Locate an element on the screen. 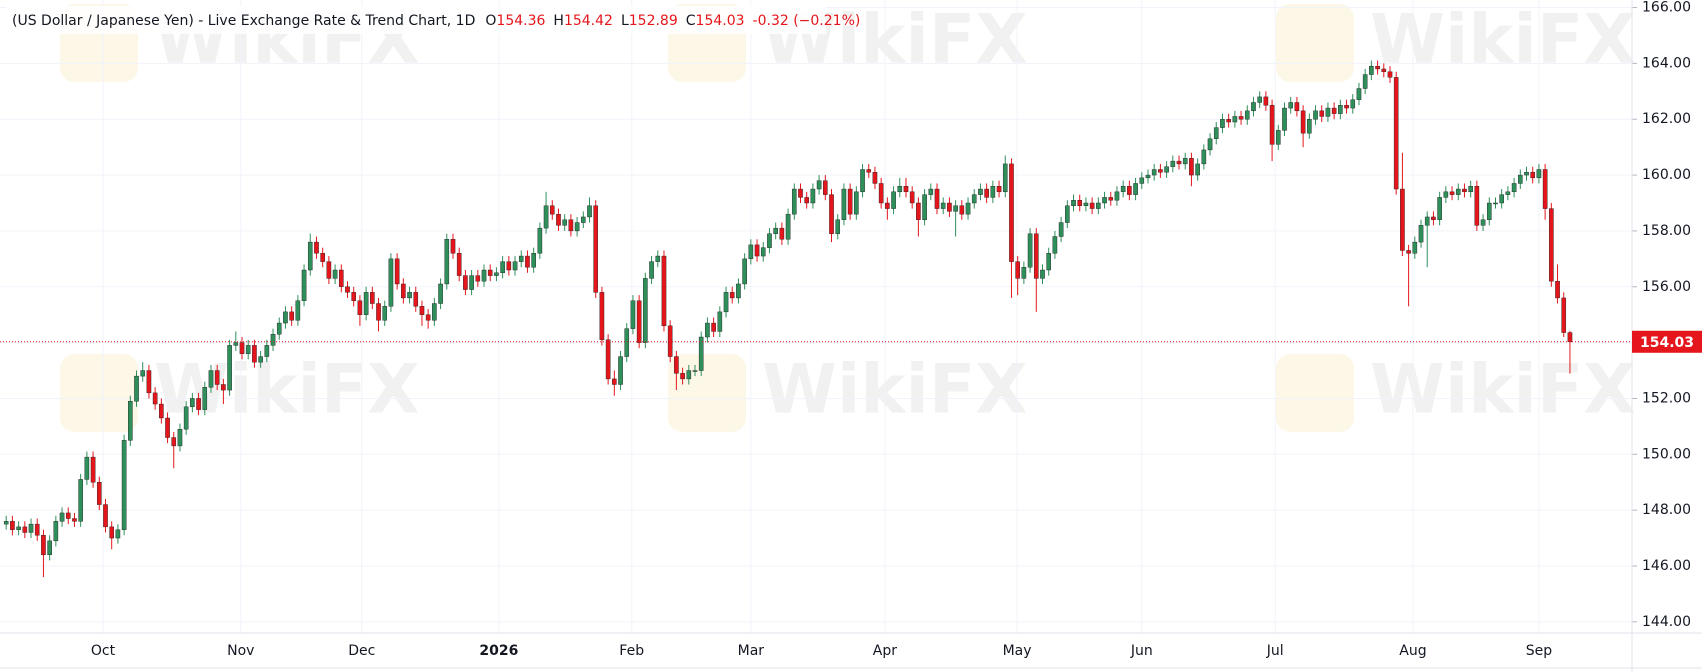  ohlc-value: 154.42 is located at coordinates (588, 21).